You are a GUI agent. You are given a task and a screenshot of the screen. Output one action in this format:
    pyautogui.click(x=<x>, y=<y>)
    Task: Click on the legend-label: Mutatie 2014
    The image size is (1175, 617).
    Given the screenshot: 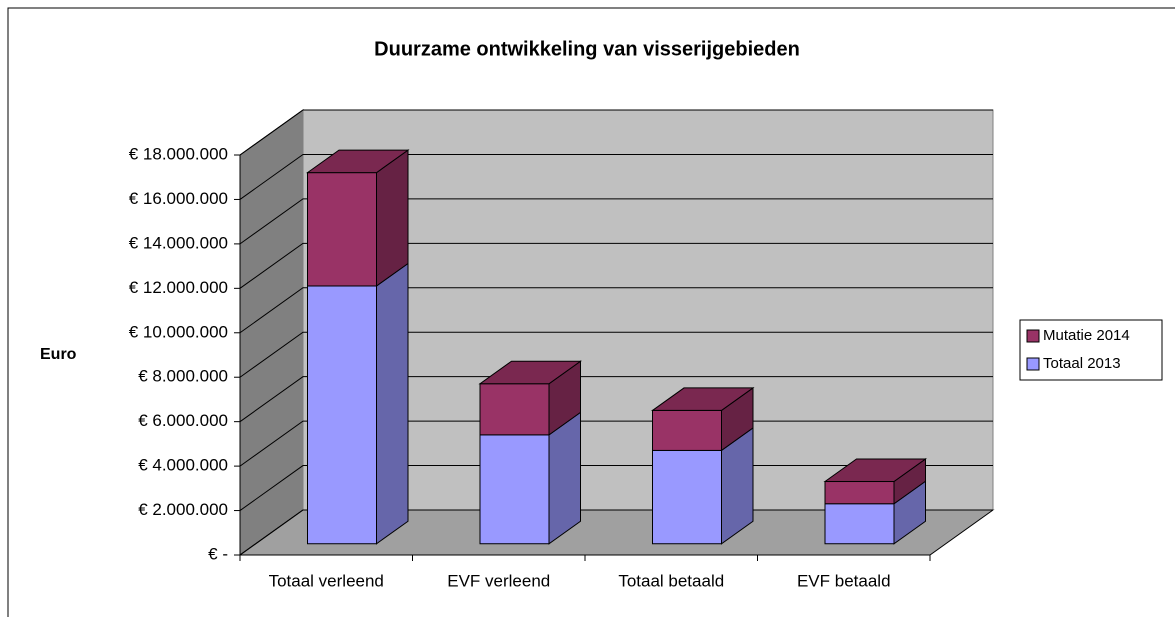 What is the action you would take?
    pyautogui.click(x=1086, y=335)
    